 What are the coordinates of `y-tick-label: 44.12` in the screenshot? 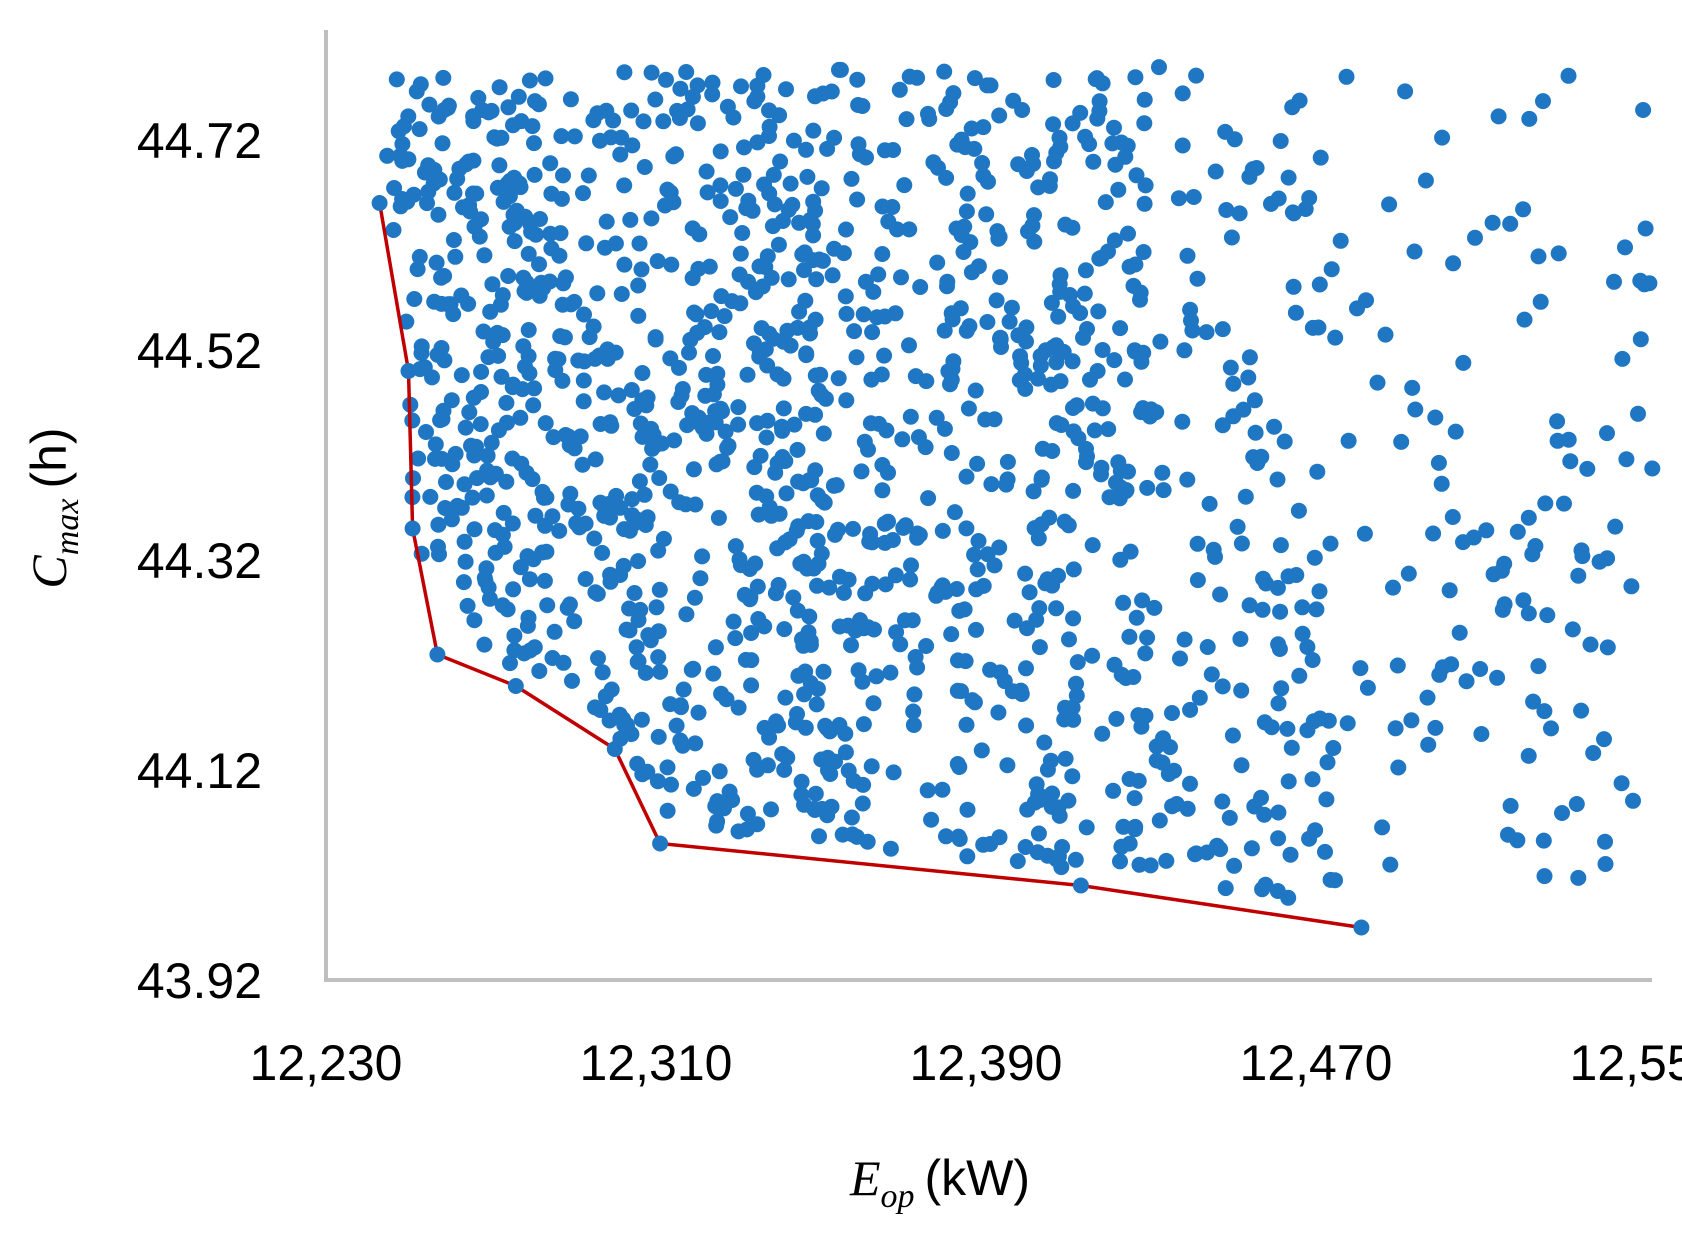 It's located at (199, 771).